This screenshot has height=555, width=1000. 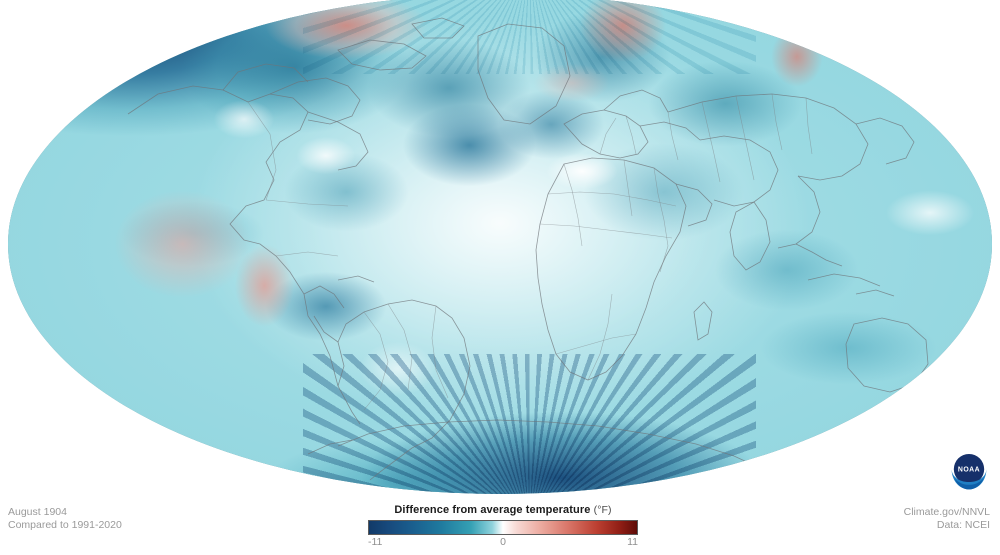 I want to click on noaa-logo-text: NOAA, so click(x=969, y=469).